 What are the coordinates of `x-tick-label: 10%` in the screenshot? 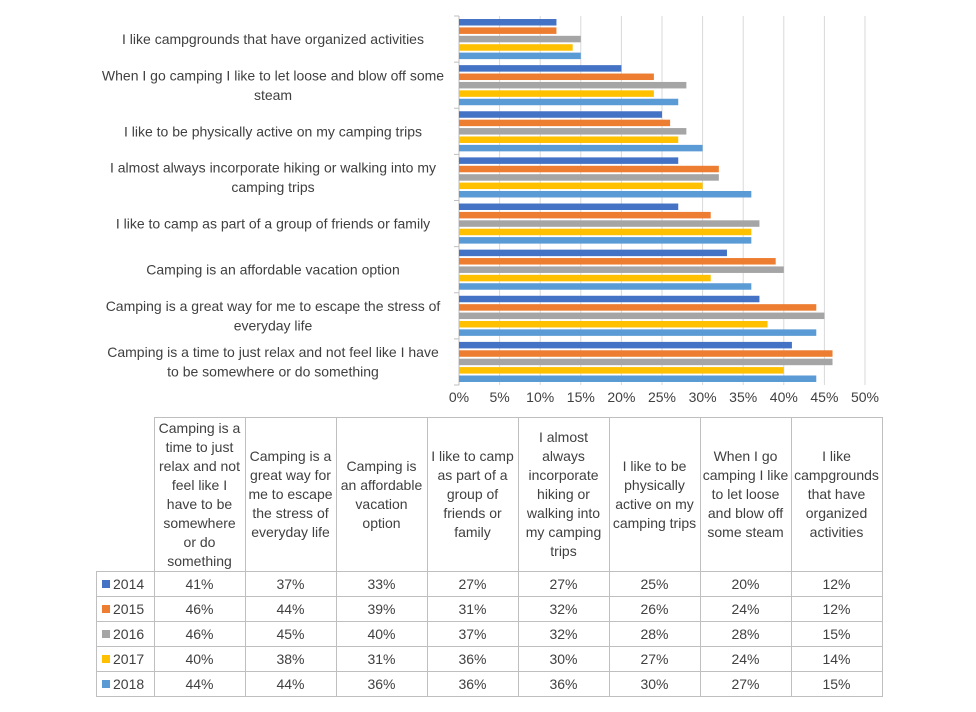 It's located at (540, 397).